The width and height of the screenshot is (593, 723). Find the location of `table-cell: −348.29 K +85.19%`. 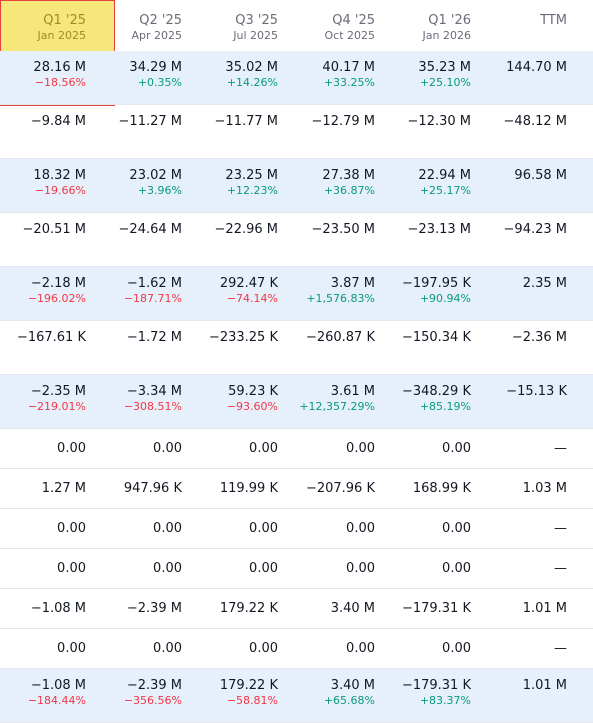

table-cell: −348.29 K +85.19% is located at coordinates (421, 394).